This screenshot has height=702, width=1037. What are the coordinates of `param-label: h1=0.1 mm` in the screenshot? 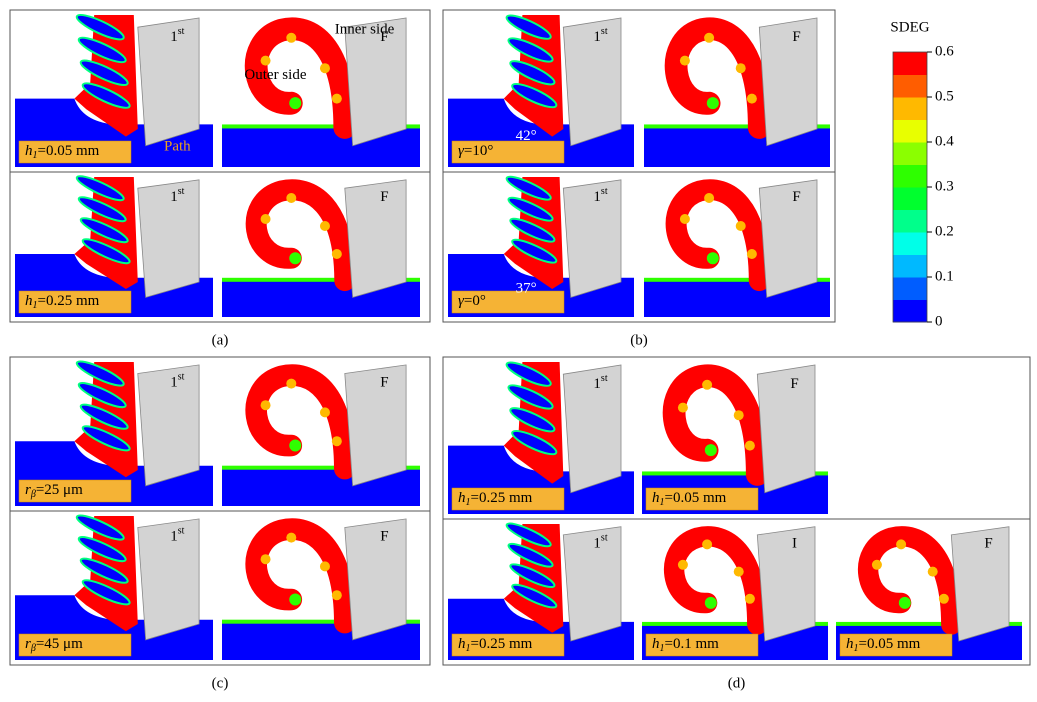 It's located at (685, 645).